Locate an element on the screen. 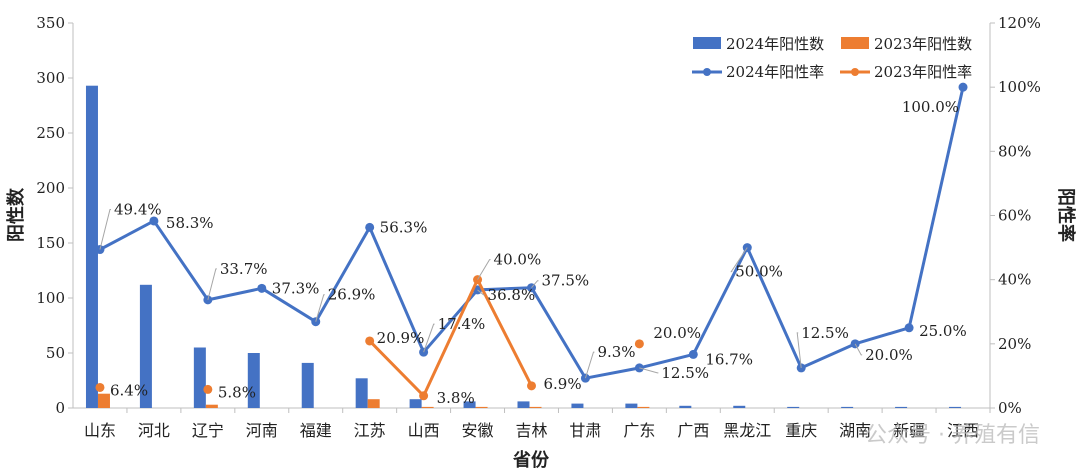 This screenshot has height=476, width=1080. y2-tick-label: 40% is located at coordinates (1014, 280).